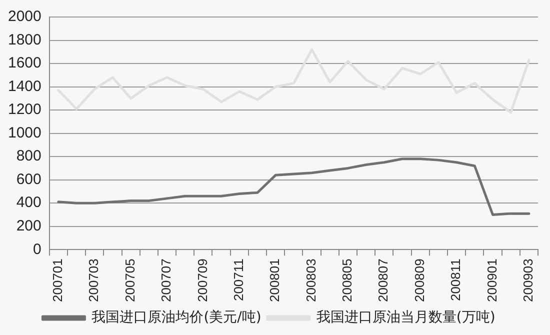  Describe the element at coordinates (25, 39) in the screenshot. I see `y-tick-label: 1800` at that location.